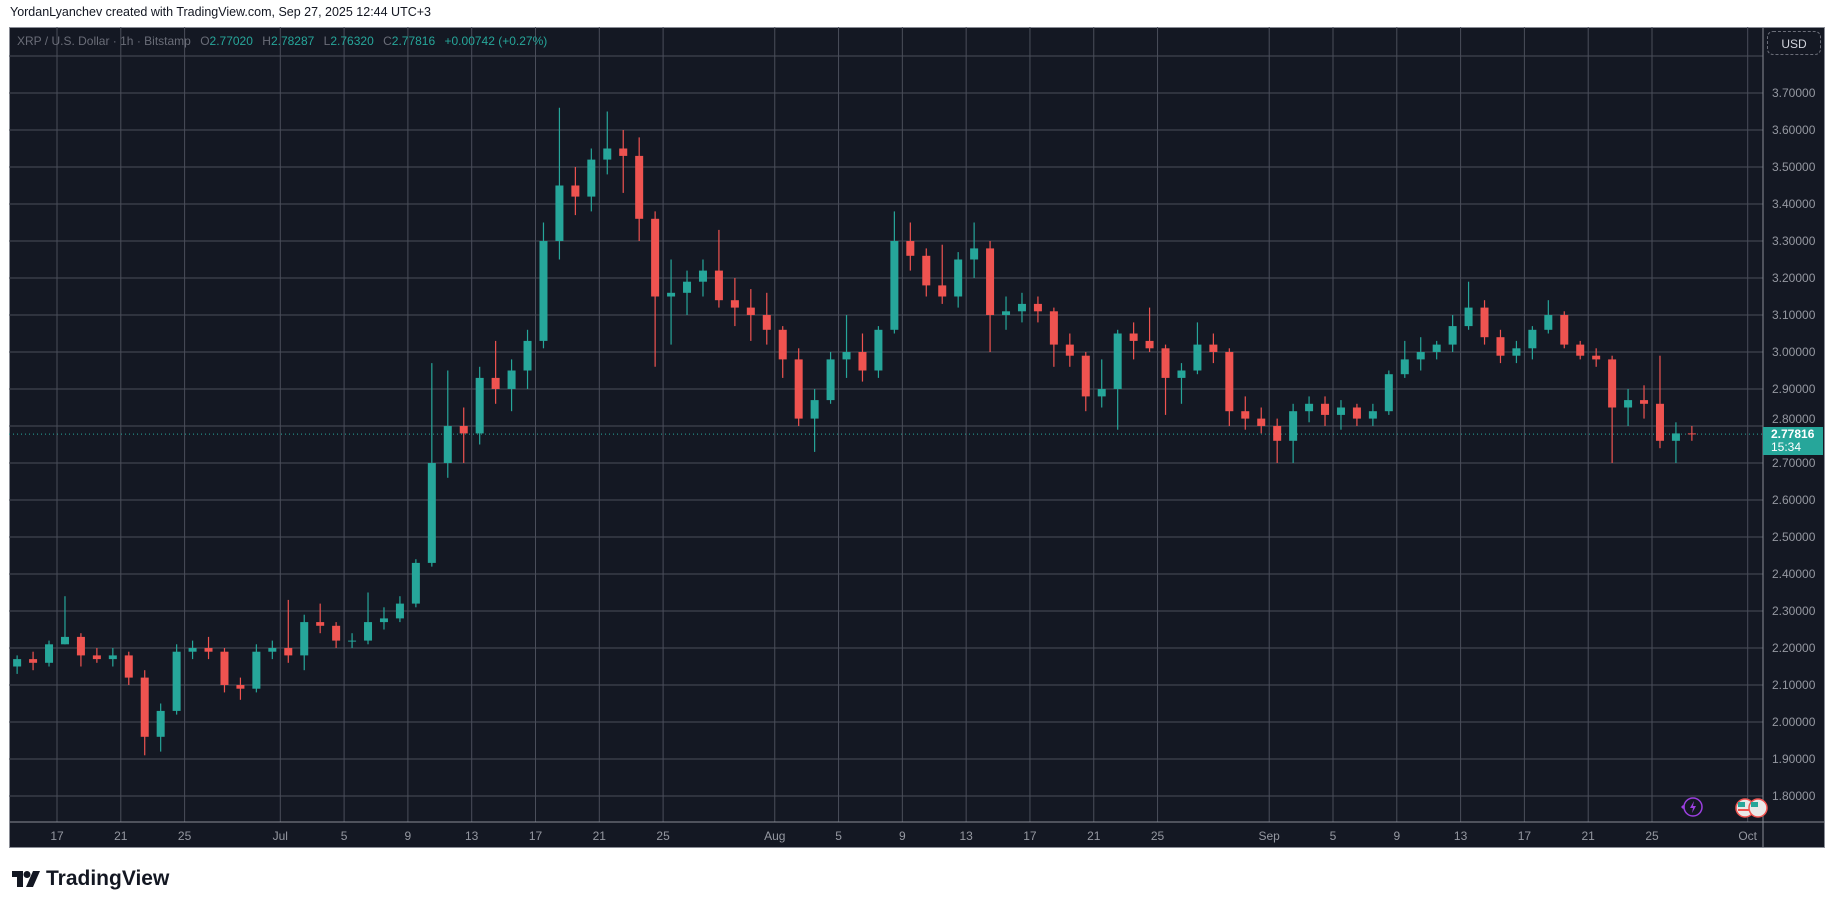  What do you see at coordinates (1794, 648) in the screenshot?
I see `price-tick-label: 2.20000` at bounding box center [1794, 648].